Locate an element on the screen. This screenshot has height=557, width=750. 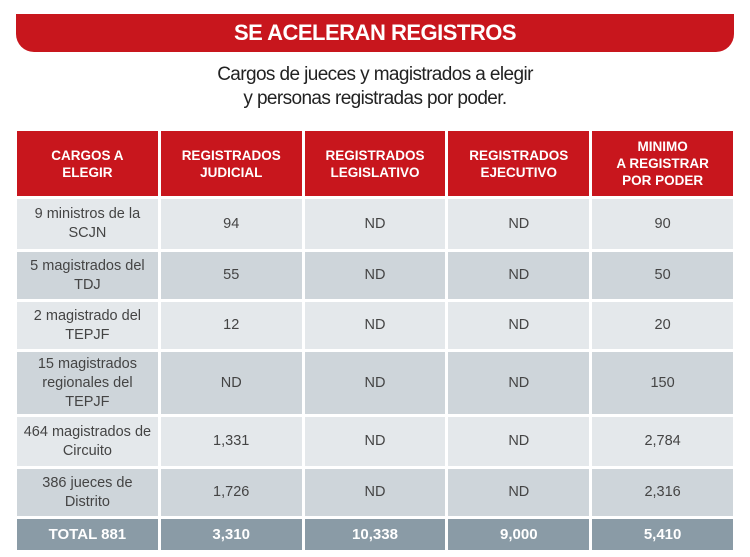
value-cell: 12 is located at coordinates (231, 325).